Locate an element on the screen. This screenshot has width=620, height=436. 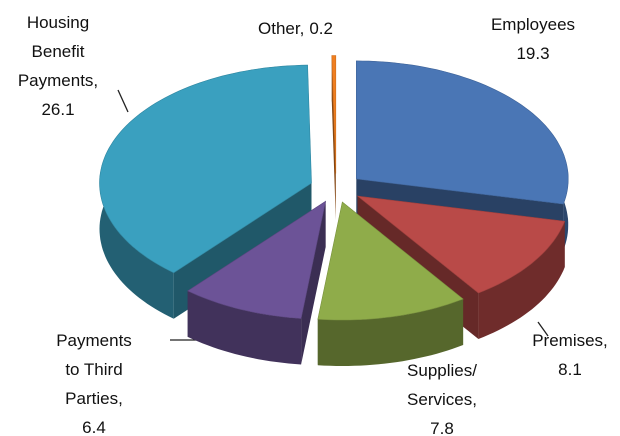
category-label: Premises, is located at coordinates (570, 340).